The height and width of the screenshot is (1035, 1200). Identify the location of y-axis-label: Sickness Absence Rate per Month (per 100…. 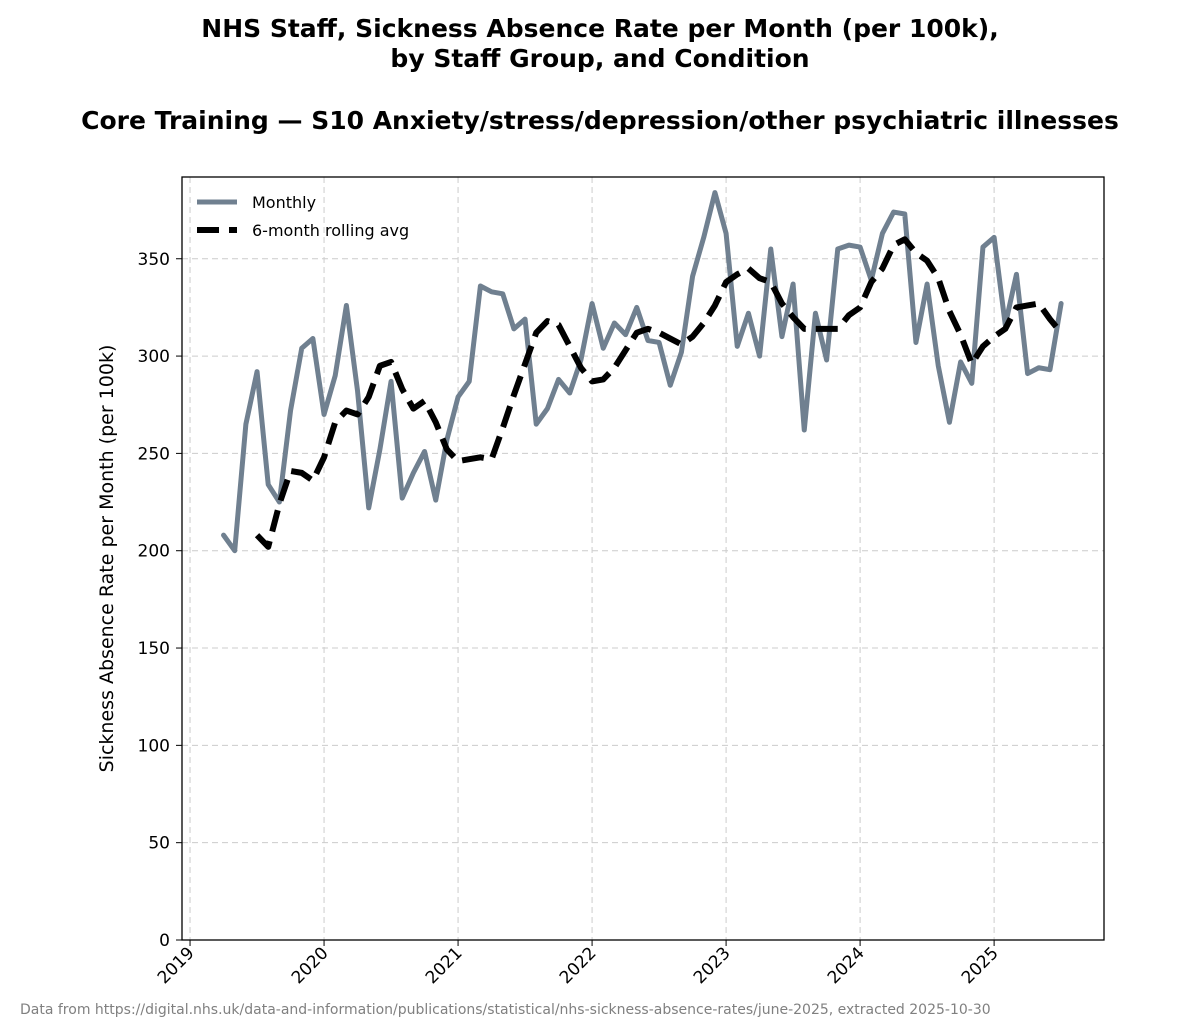
(107, 559).